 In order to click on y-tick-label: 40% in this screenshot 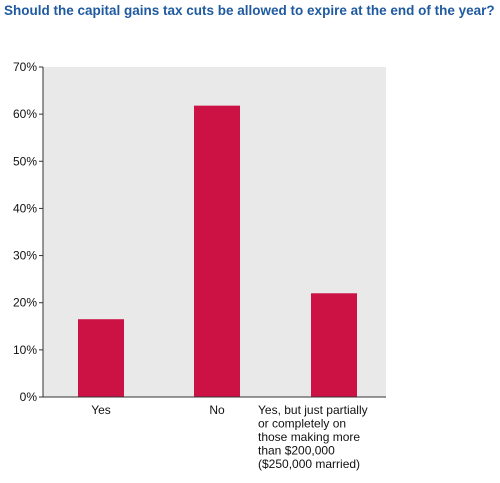, I will do `click(25, 208)`.